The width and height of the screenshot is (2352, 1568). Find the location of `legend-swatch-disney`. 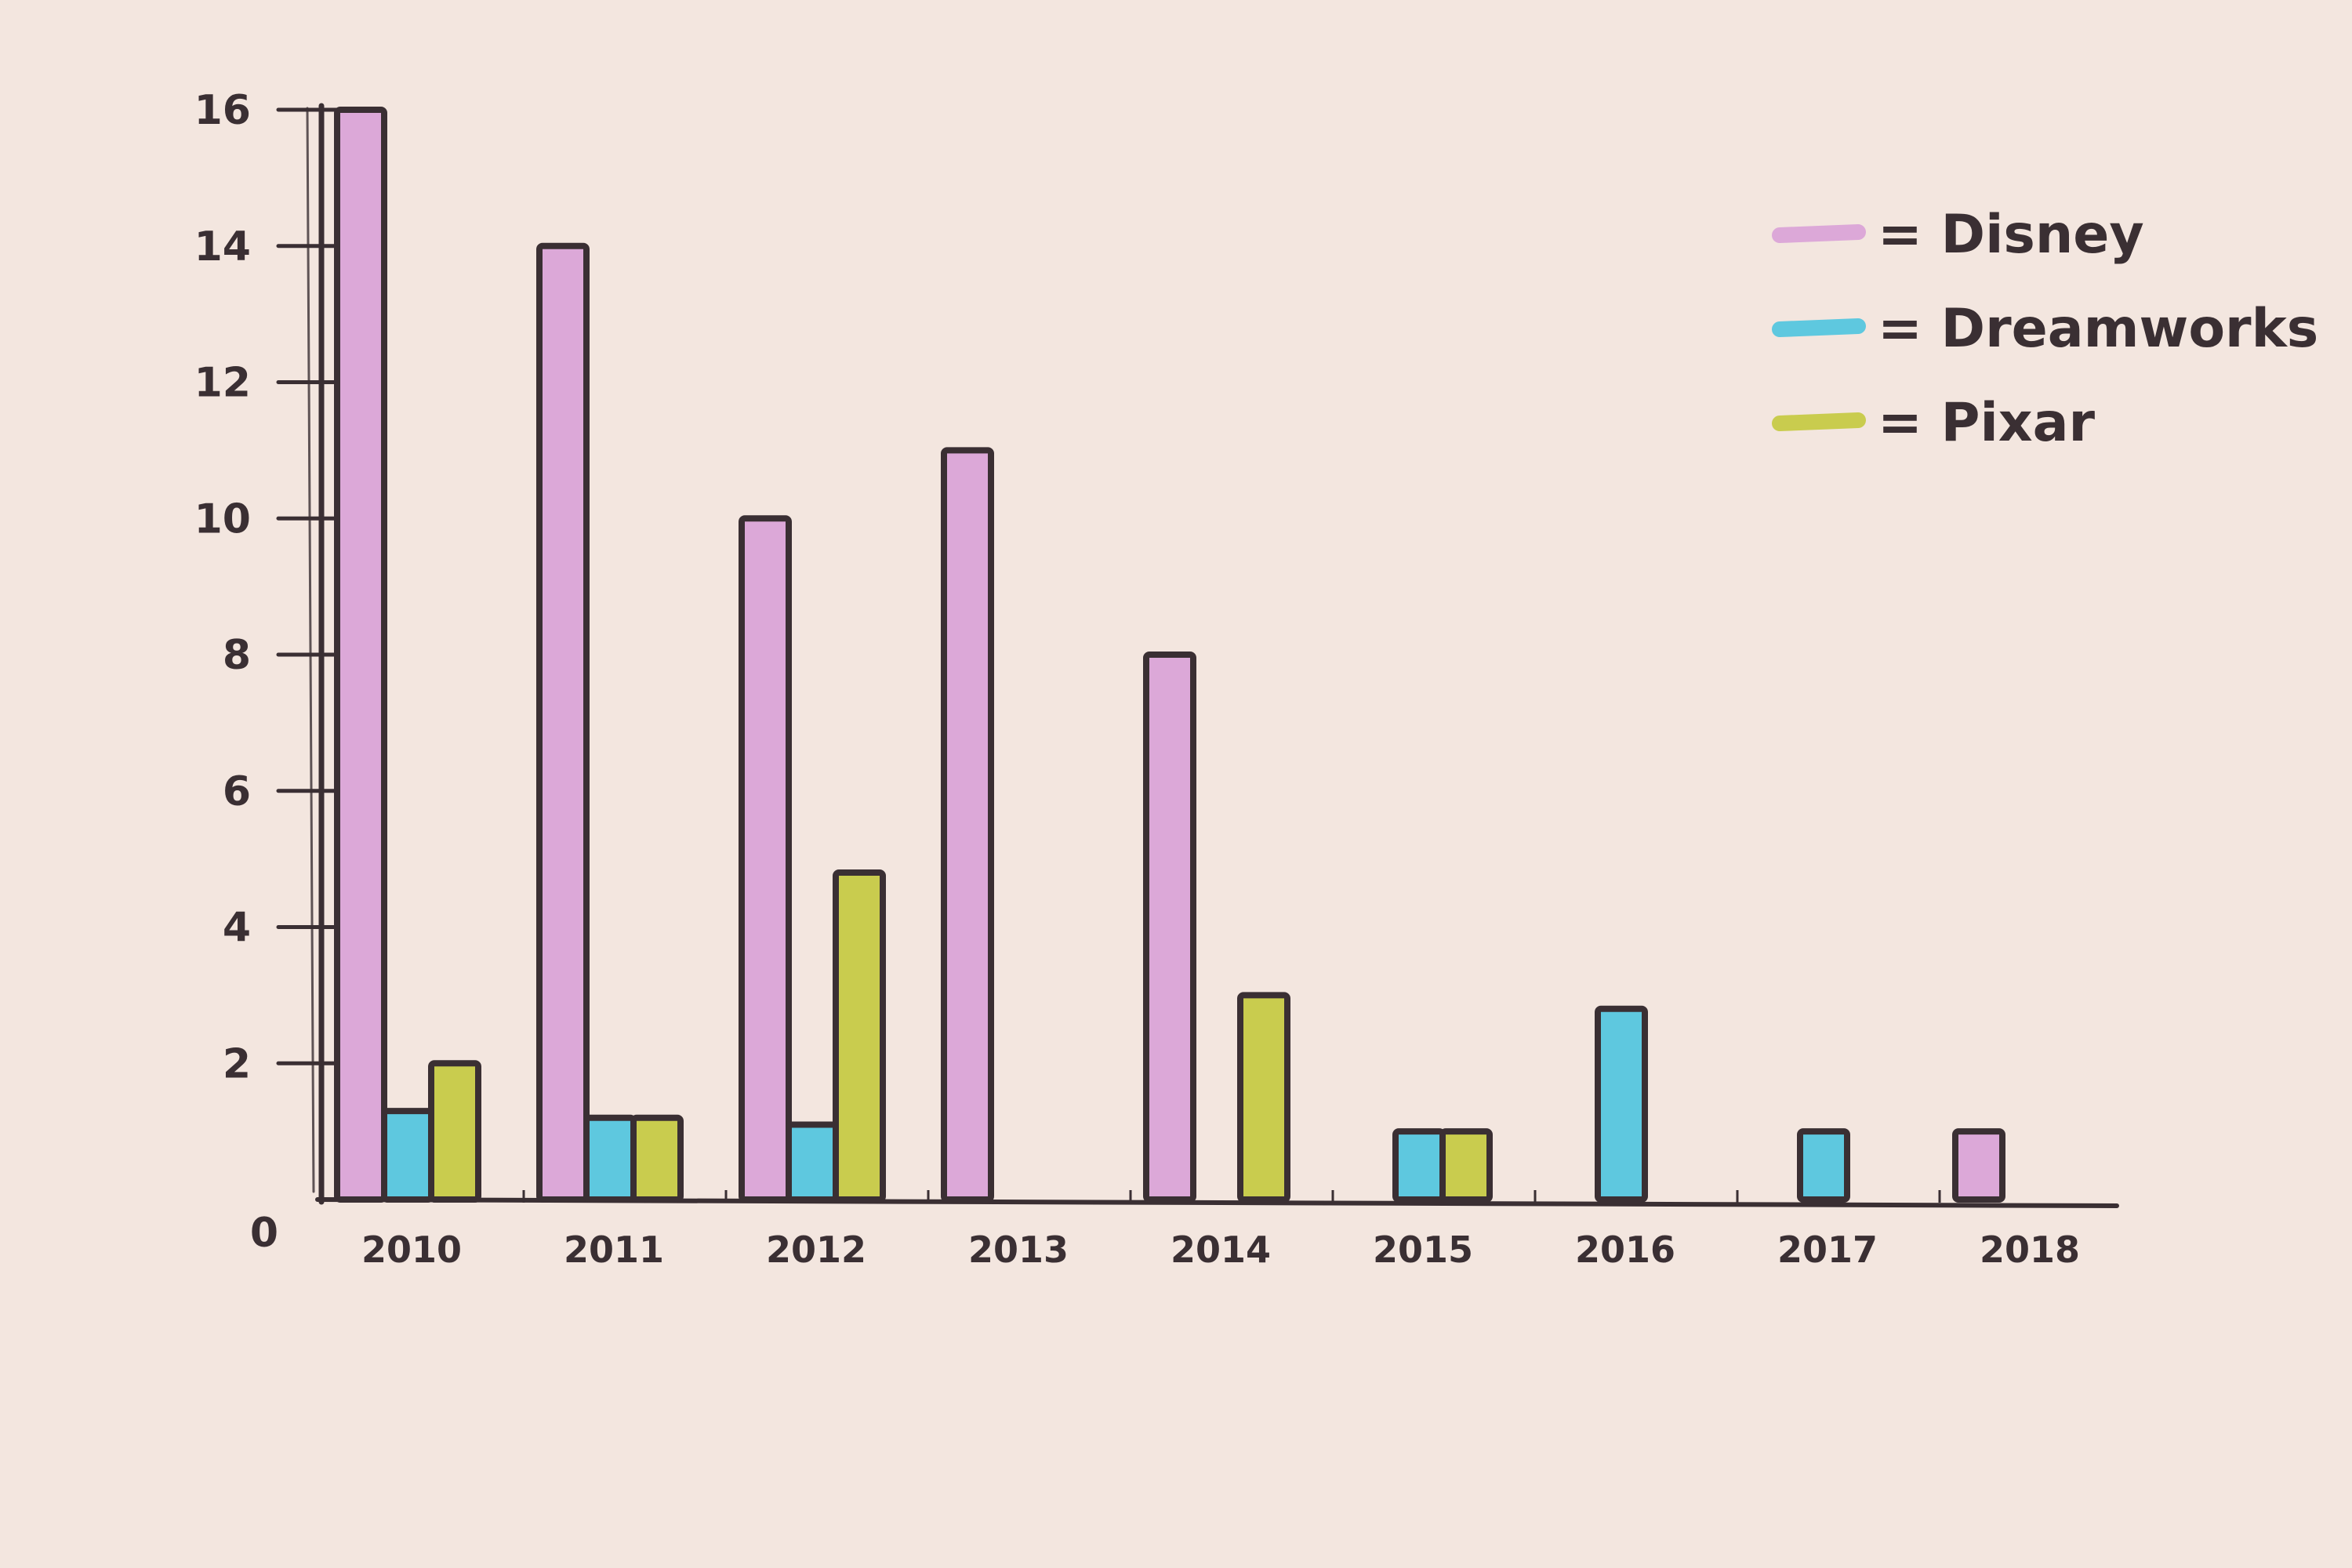

legend-swatch-disney is located at coordinates (1819, 233).